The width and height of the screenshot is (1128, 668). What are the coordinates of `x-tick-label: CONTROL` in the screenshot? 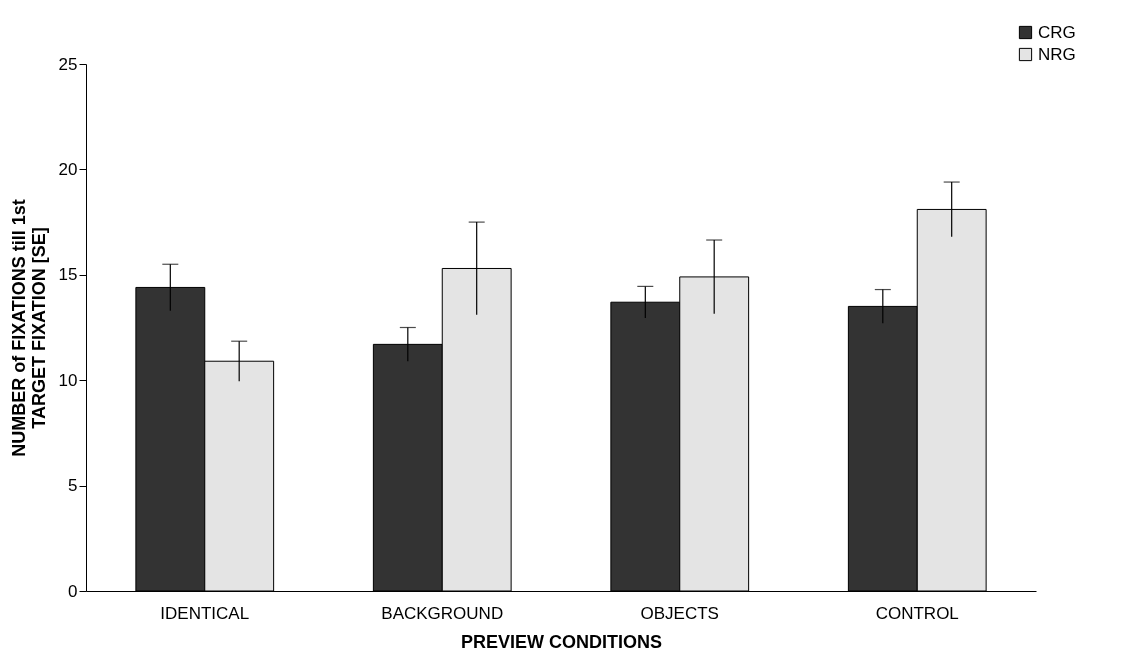 It's located at (917, 613).